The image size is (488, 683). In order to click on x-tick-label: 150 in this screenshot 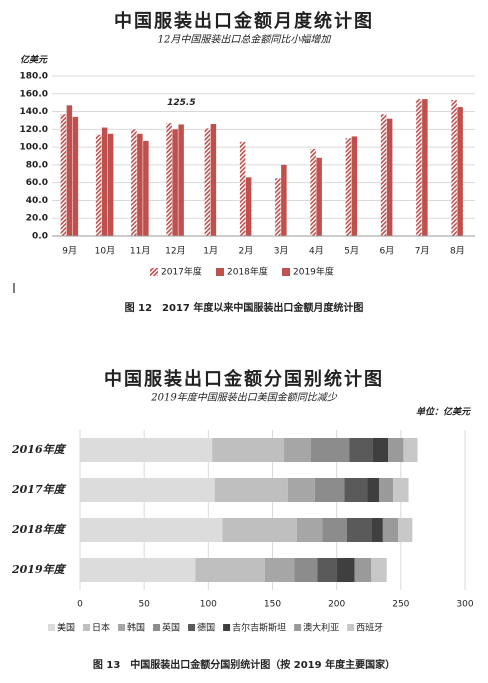, I will do `click(272, 605)`.